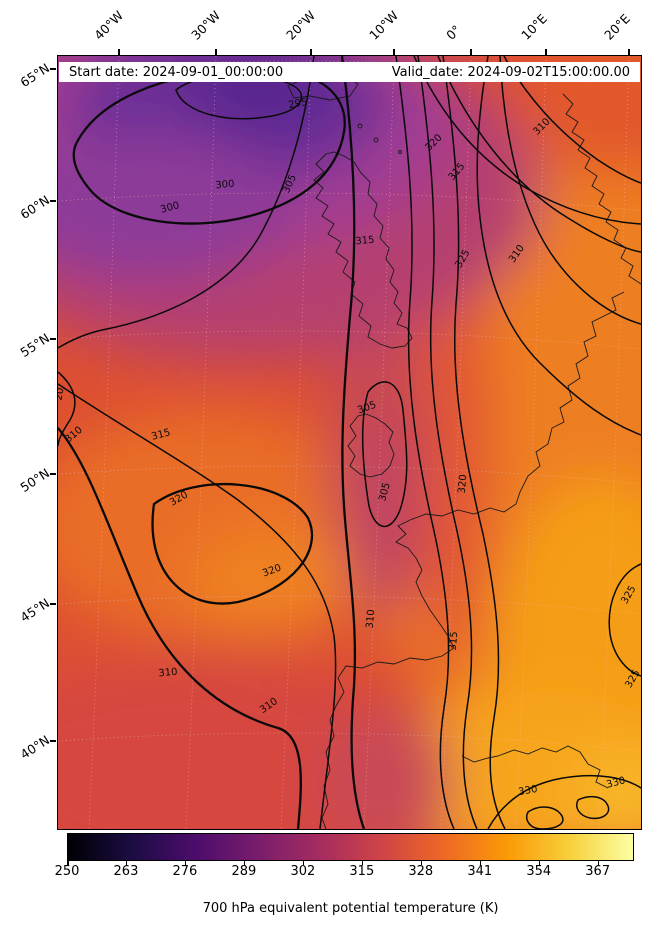 This screenshot has width=659, height=936. Describe the element at coordinates (480, 871) in the screenshot. I see `colorbar-tick-label: 341` at that location.